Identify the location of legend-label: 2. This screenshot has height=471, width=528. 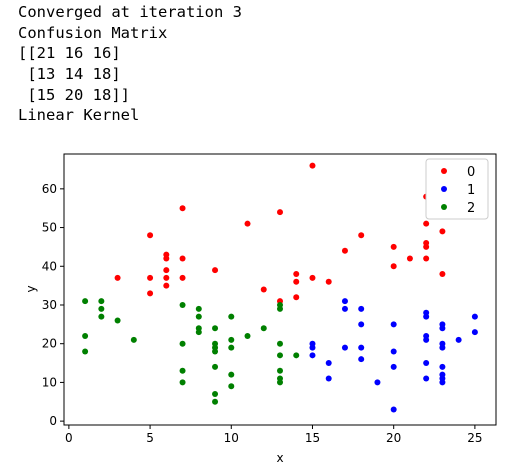
(471, 208).